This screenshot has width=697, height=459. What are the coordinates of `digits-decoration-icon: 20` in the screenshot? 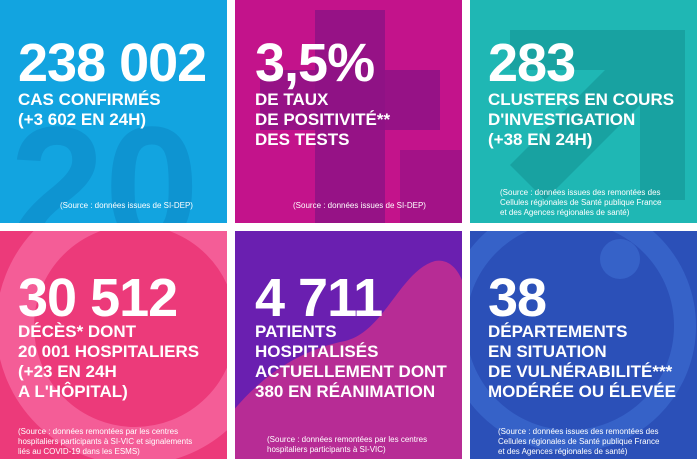 It's located at (104, 157).